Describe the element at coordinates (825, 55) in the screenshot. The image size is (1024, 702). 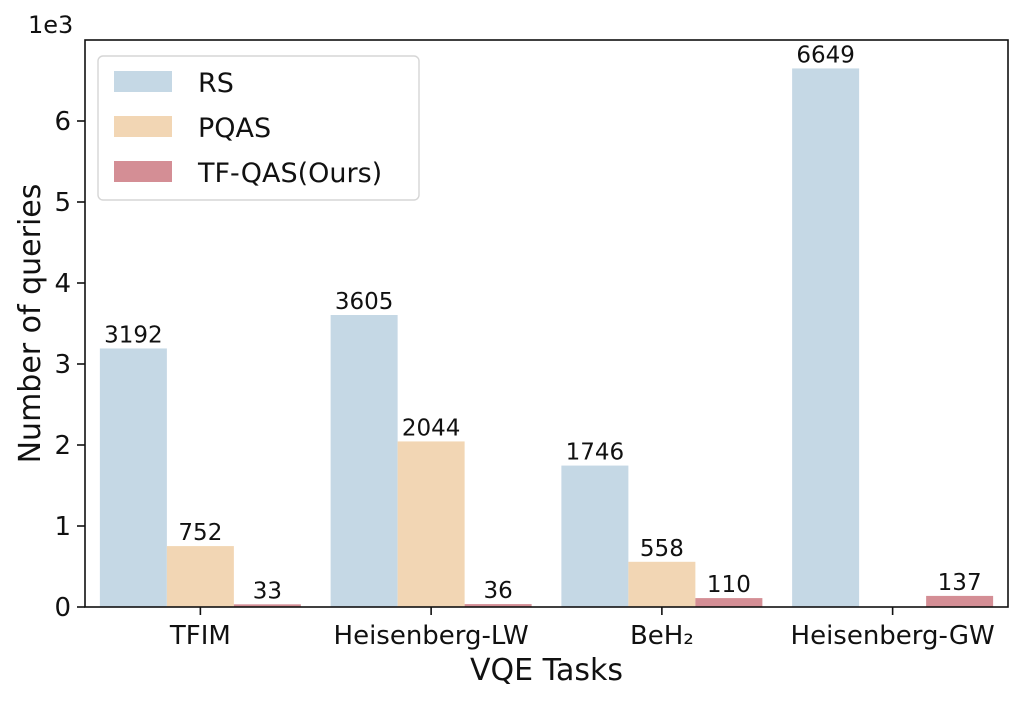
I see `data-label: 6649` at that location.